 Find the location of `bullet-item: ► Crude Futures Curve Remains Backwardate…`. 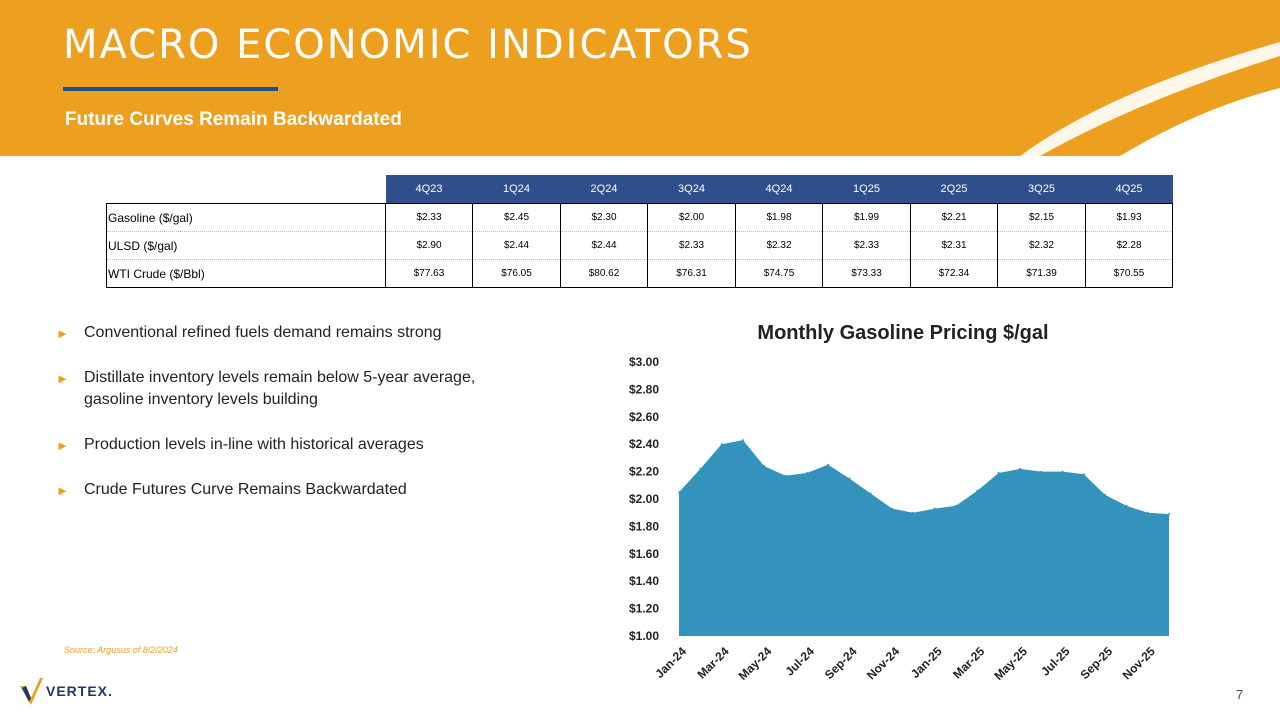

bullet-item: ► Crude Futures Curve Remains Backwardate… is located at coordinates (291, 490).